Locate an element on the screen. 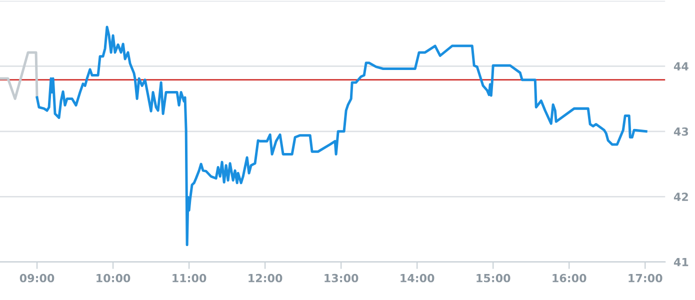 This screenshot has width=695, height=300. y-tick-label: 42 is located at coordinates (681, 196).